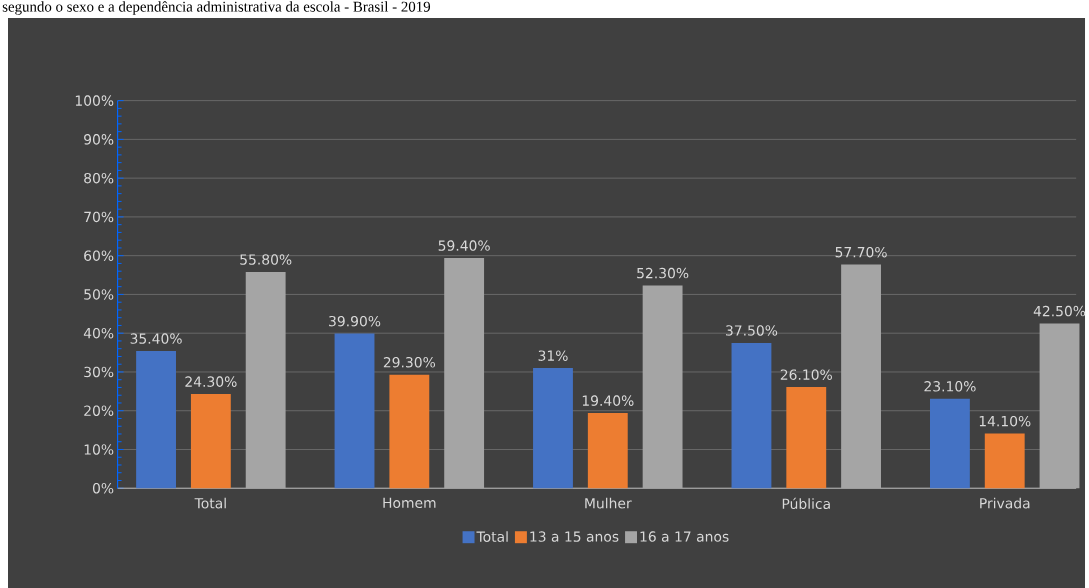 This screenshot has height=588, width=1089. Describe the element at coordinates (950, 386) in the screenshot. I see `data-label: 23.10%` at that location.